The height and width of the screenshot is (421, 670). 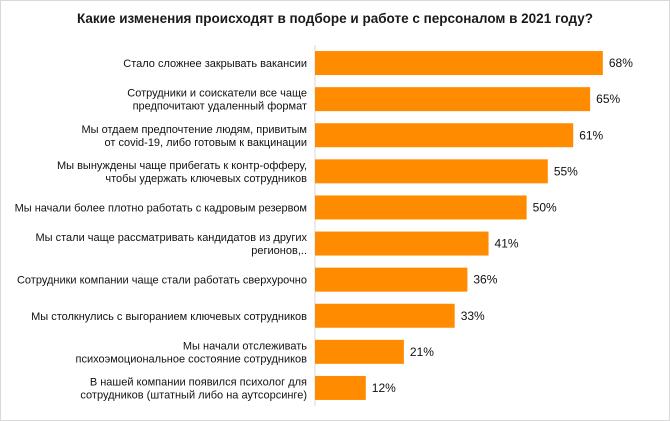 What do you see at coordinates (621, 63) in the screenshot?
I see `value-label-1: 68%` at bounding box center [621, 63].